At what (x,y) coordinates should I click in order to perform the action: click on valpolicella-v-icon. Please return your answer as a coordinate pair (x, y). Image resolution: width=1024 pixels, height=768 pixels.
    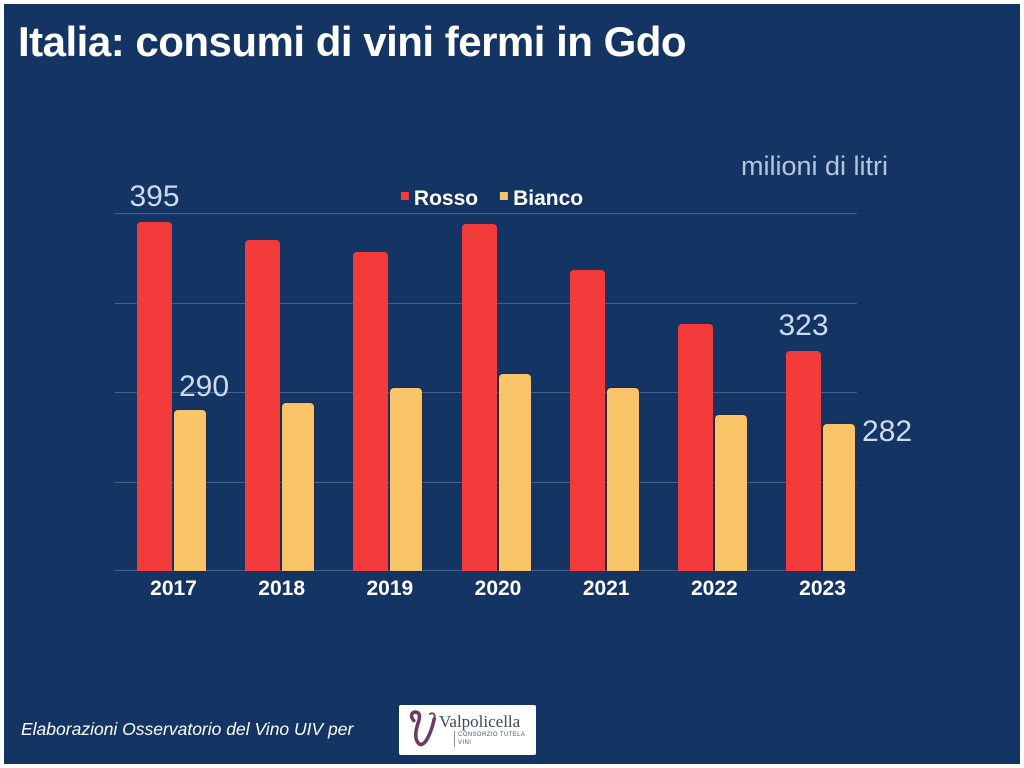
    Looking at the image, I should click on (422, 728).